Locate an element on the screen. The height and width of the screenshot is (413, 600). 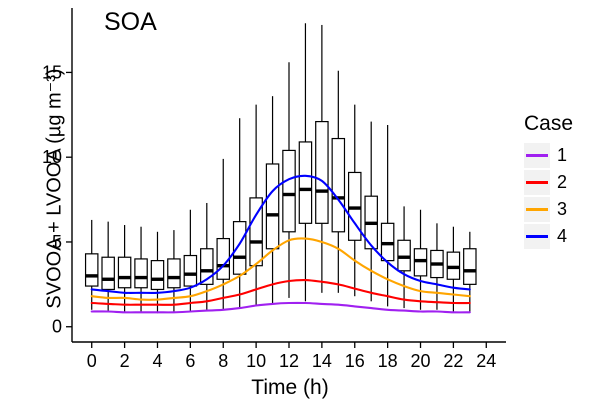
plot-title: SOA is located at coordinates (130, 22).